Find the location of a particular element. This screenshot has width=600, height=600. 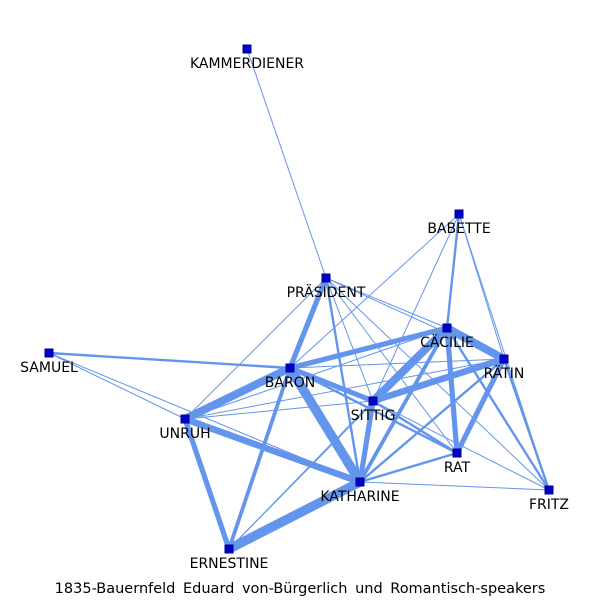

node-samuel is located at coordinates (49, 353).